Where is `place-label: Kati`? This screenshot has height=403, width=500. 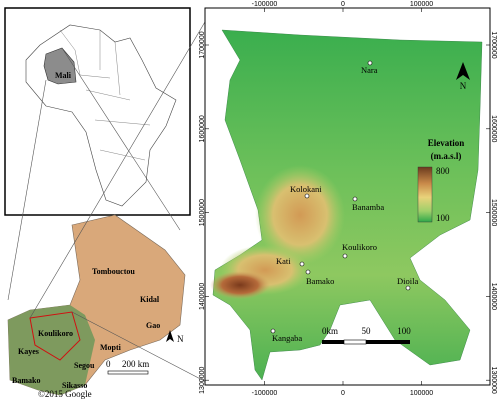 place-label: Kati is located at coordinates (283, 261).